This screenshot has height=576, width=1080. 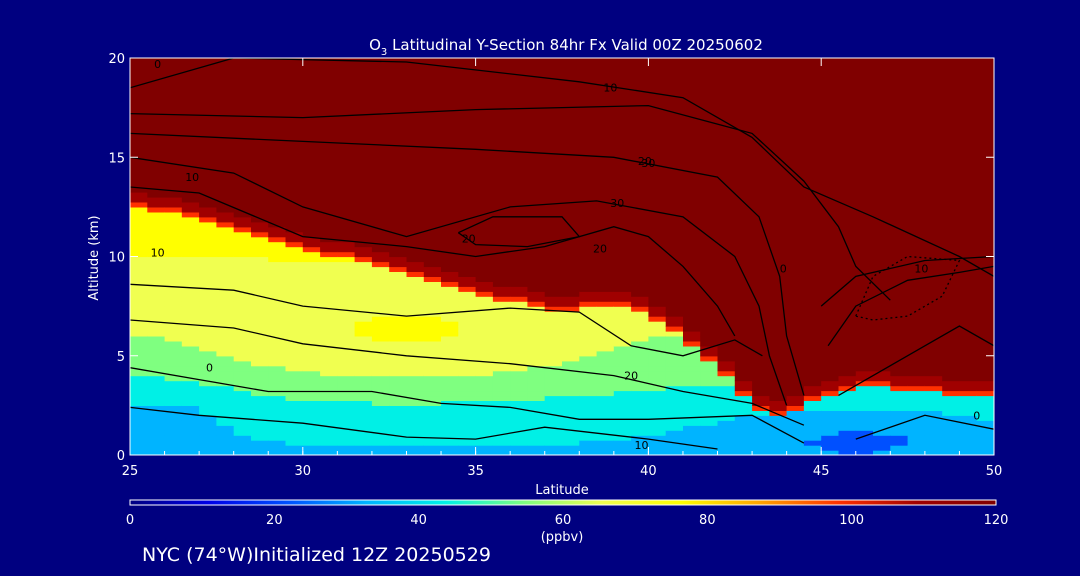 I want to click on y-axis-label: Altitude (km), so click(x=94, y=257).